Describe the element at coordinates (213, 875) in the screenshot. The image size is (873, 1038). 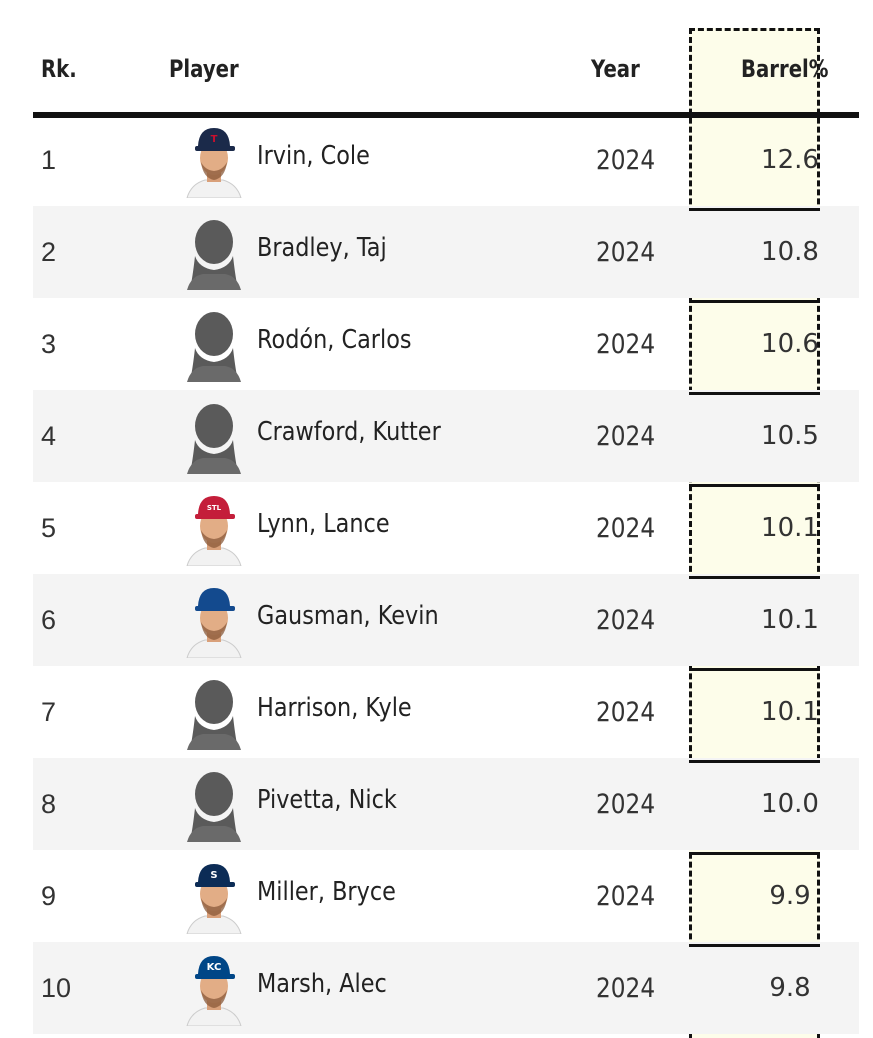
I see `svg-text: S` at that location.